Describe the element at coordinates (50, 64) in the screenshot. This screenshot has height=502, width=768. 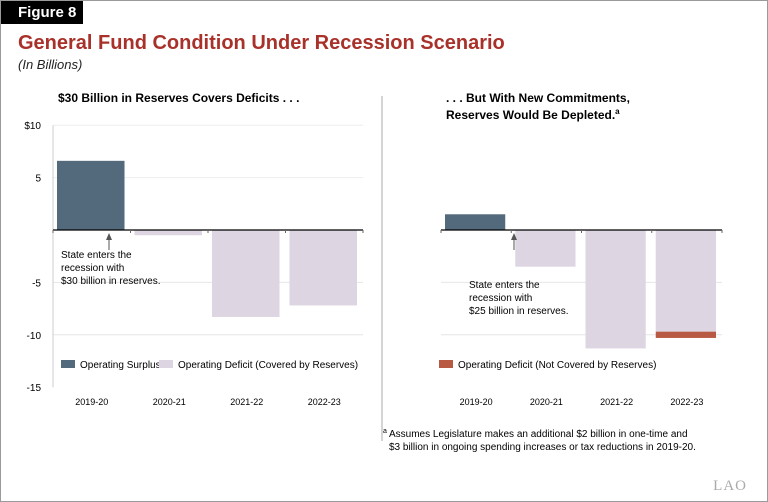
I see `figure-subtitle: (In Billions)` at that location.